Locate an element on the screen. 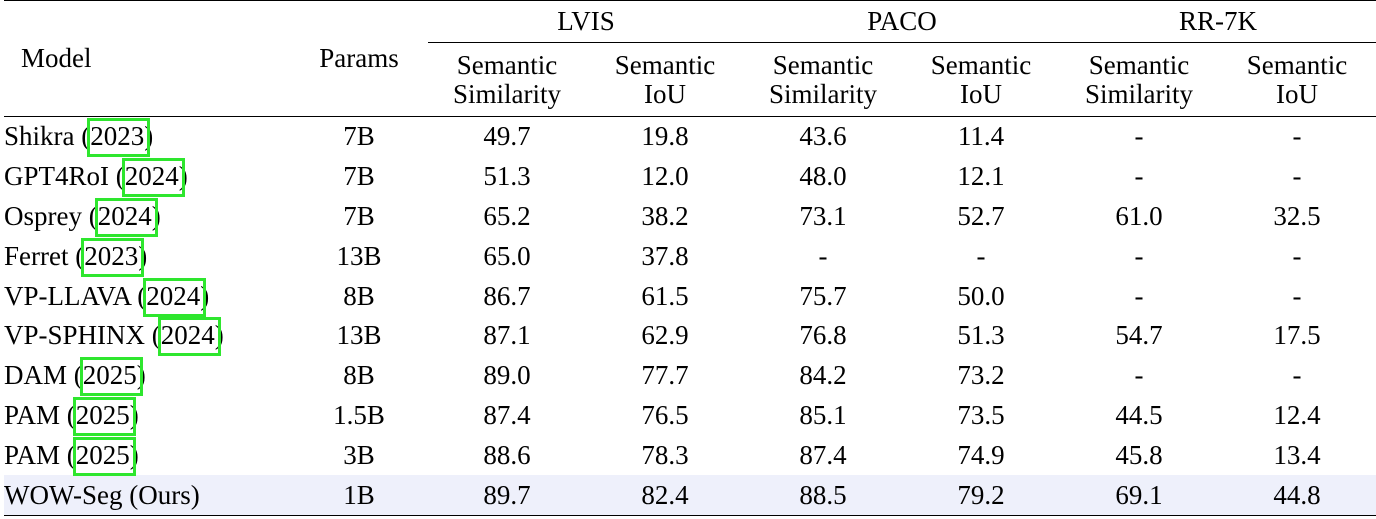 Image resolution: width=1376 pixels, height=519 pixels. value-cell: 12.1 is located at coordinates (981, 176).